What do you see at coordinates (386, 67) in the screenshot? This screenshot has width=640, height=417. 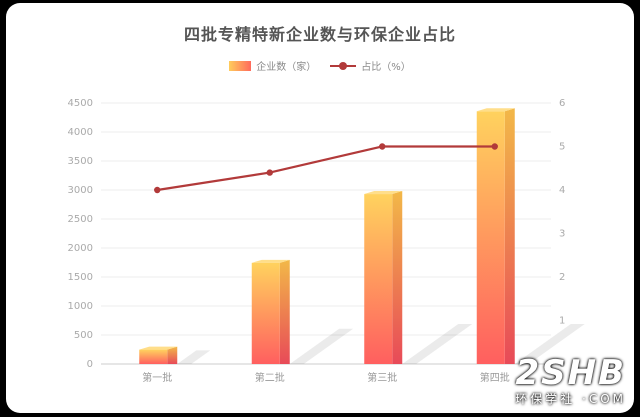 I see `legend-line-label: 占比（%）` at bounding box center [386, 67].